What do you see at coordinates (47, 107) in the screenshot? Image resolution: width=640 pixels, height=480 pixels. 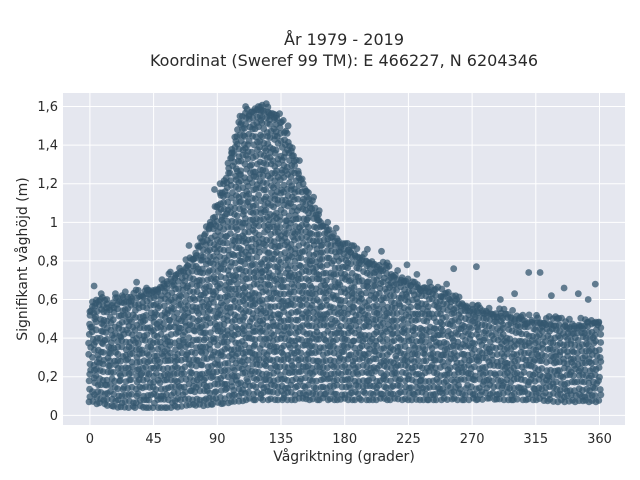 I see `y-tick-label: 1,6` at bounding box center [47, 107].